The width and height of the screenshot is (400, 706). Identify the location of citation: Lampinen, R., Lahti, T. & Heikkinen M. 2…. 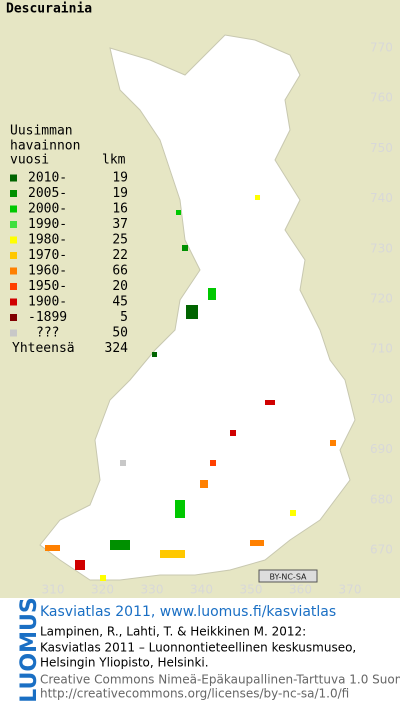
(173, 632).